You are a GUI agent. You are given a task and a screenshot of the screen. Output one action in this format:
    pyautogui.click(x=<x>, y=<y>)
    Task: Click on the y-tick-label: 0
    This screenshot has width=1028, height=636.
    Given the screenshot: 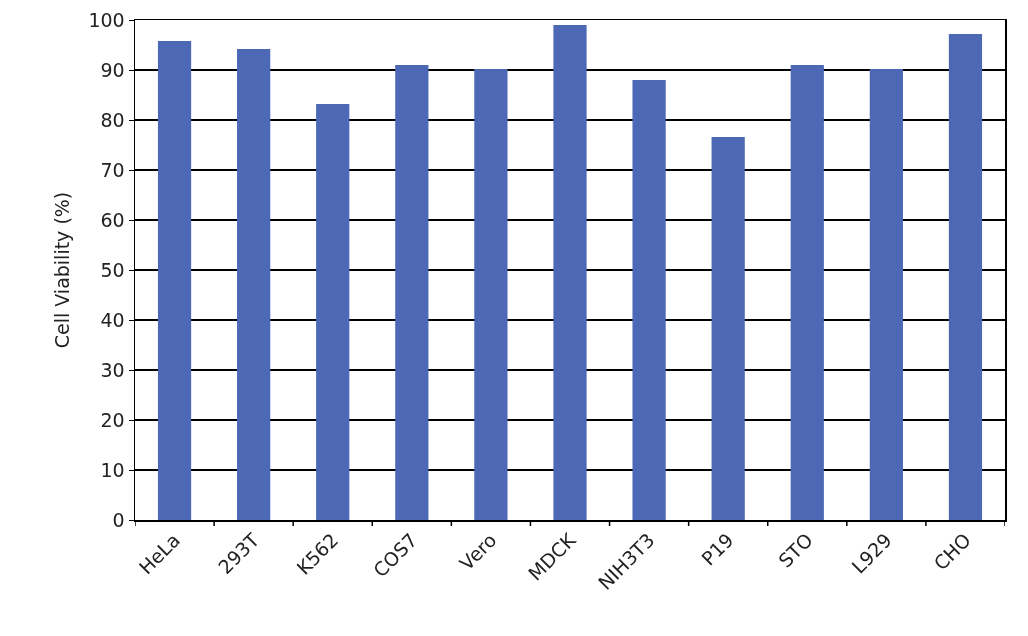 What is the action you would take?
    pyautogui.click(x=118, y=519)
    